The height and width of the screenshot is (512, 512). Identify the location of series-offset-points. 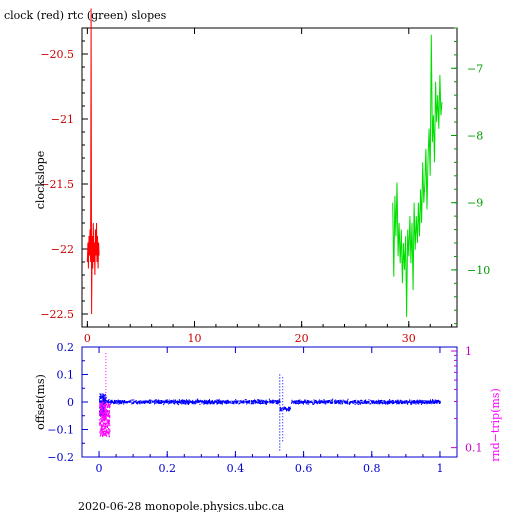
(270, 405).